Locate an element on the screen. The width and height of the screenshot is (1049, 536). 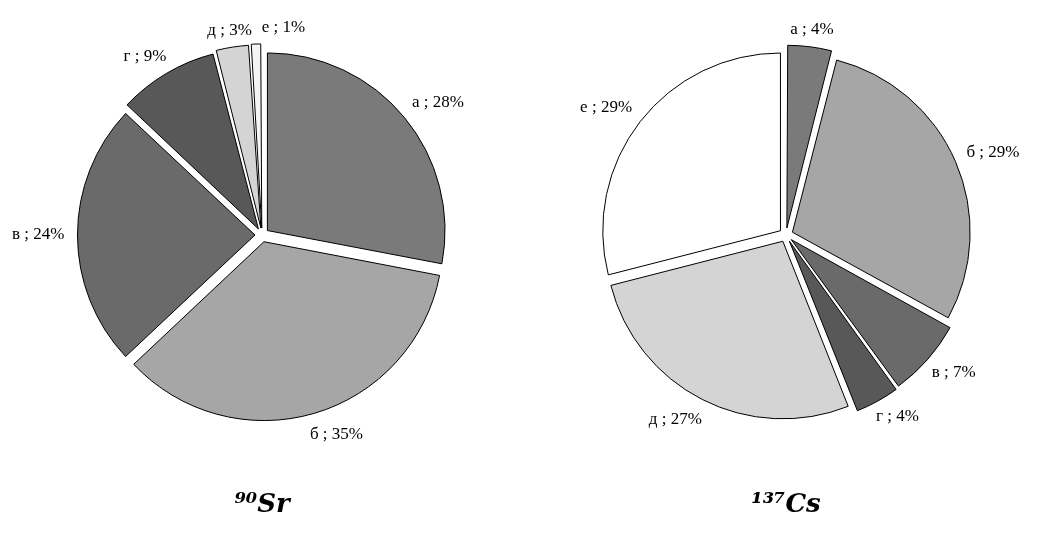
data-label: ; 3% is located at coordinates (236, 29).